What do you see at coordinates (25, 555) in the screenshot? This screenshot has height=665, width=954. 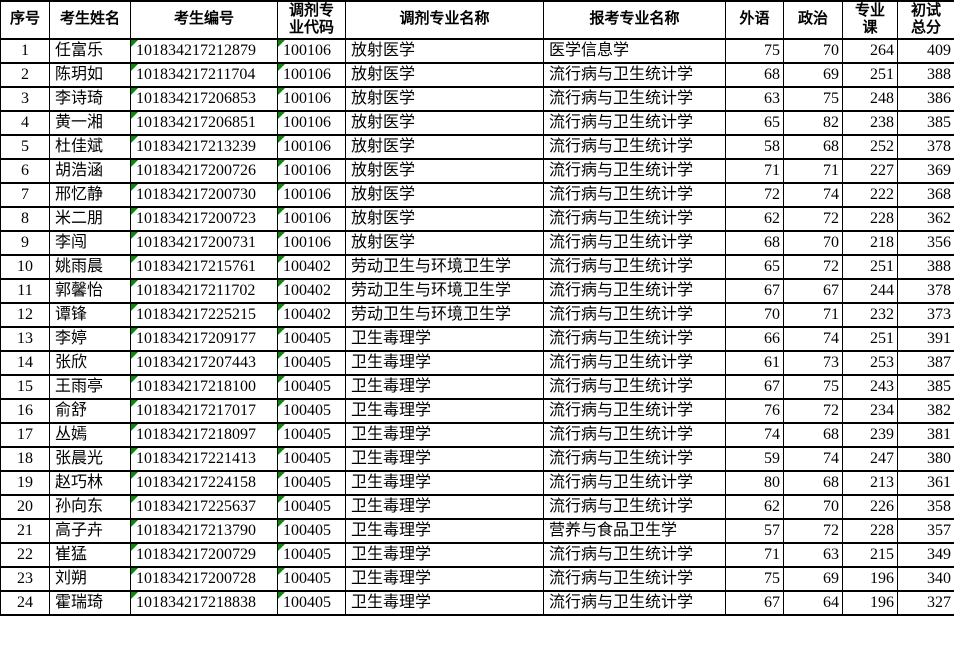 I see `cell-index: 22` at bounding box center [25, 555].